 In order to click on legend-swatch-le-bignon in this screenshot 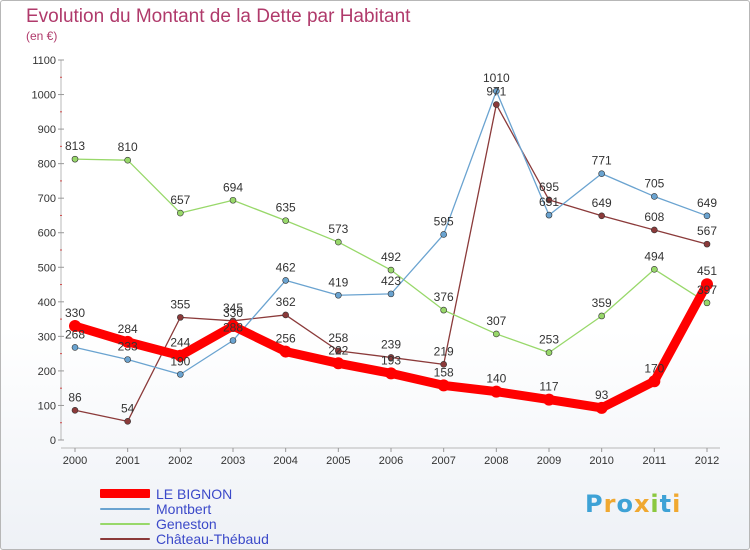, I will do `click(125, 493)`.